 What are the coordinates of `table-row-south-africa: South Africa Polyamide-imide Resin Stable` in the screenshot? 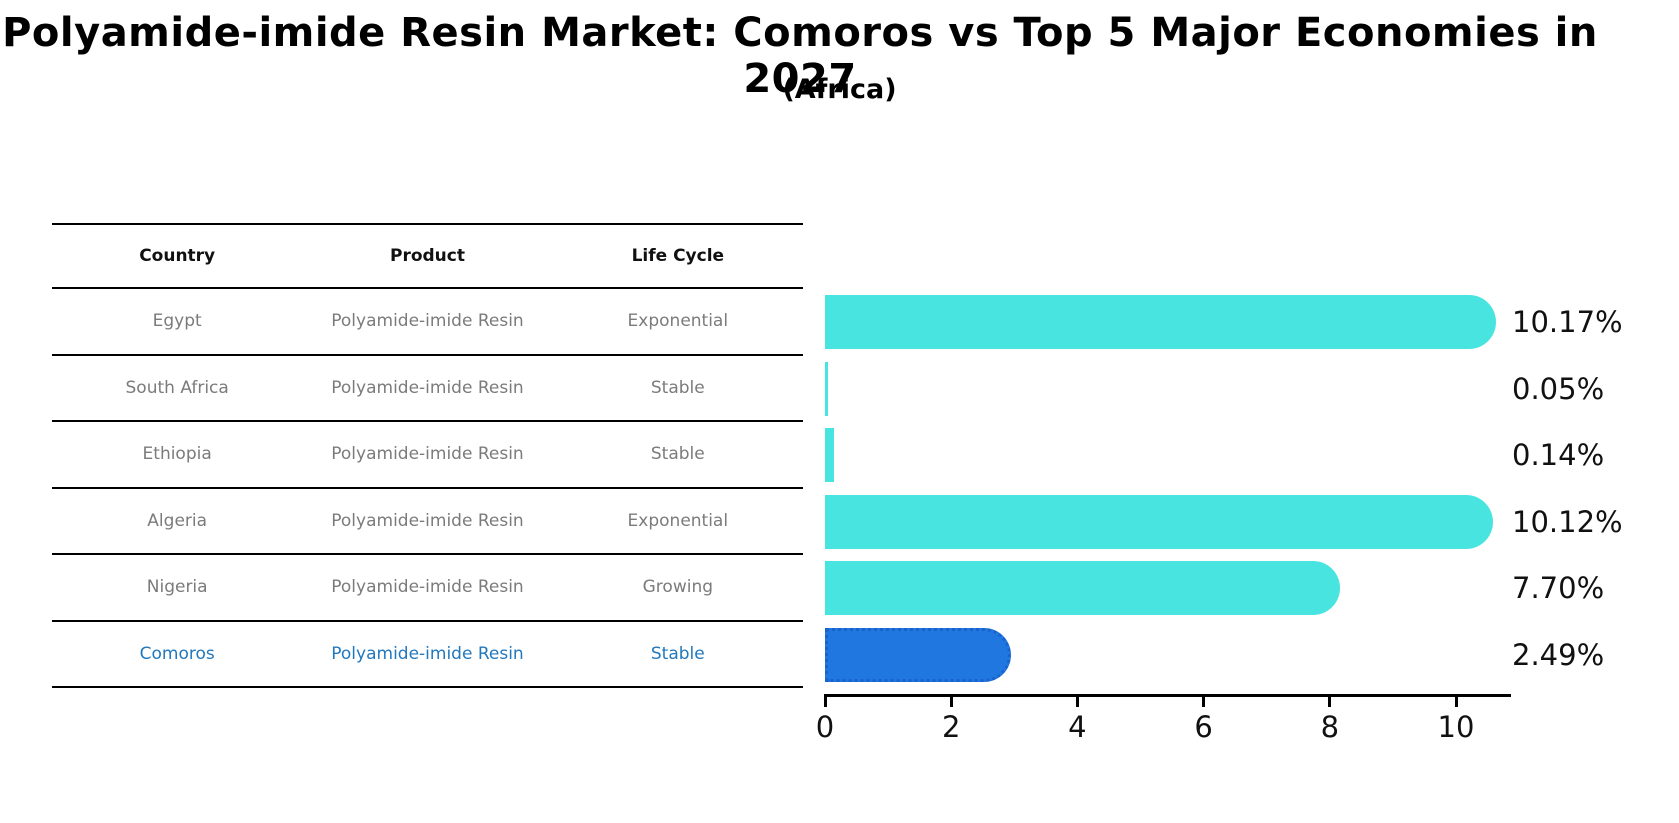 It's located at (427, 389).